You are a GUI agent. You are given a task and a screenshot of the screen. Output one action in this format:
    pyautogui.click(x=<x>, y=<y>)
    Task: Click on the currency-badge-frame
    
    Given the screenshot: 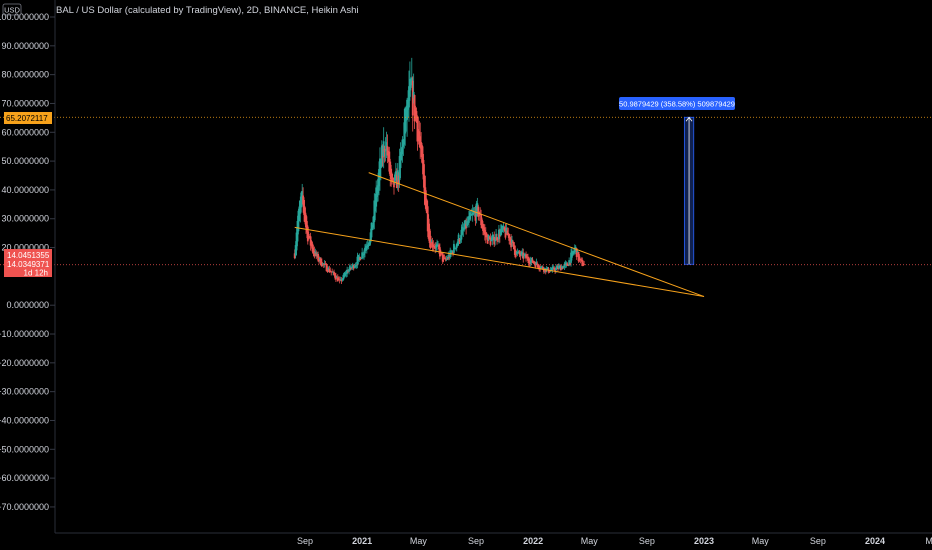 What is the action you would take?
    pyautogui.click(x=12, y=9)
    